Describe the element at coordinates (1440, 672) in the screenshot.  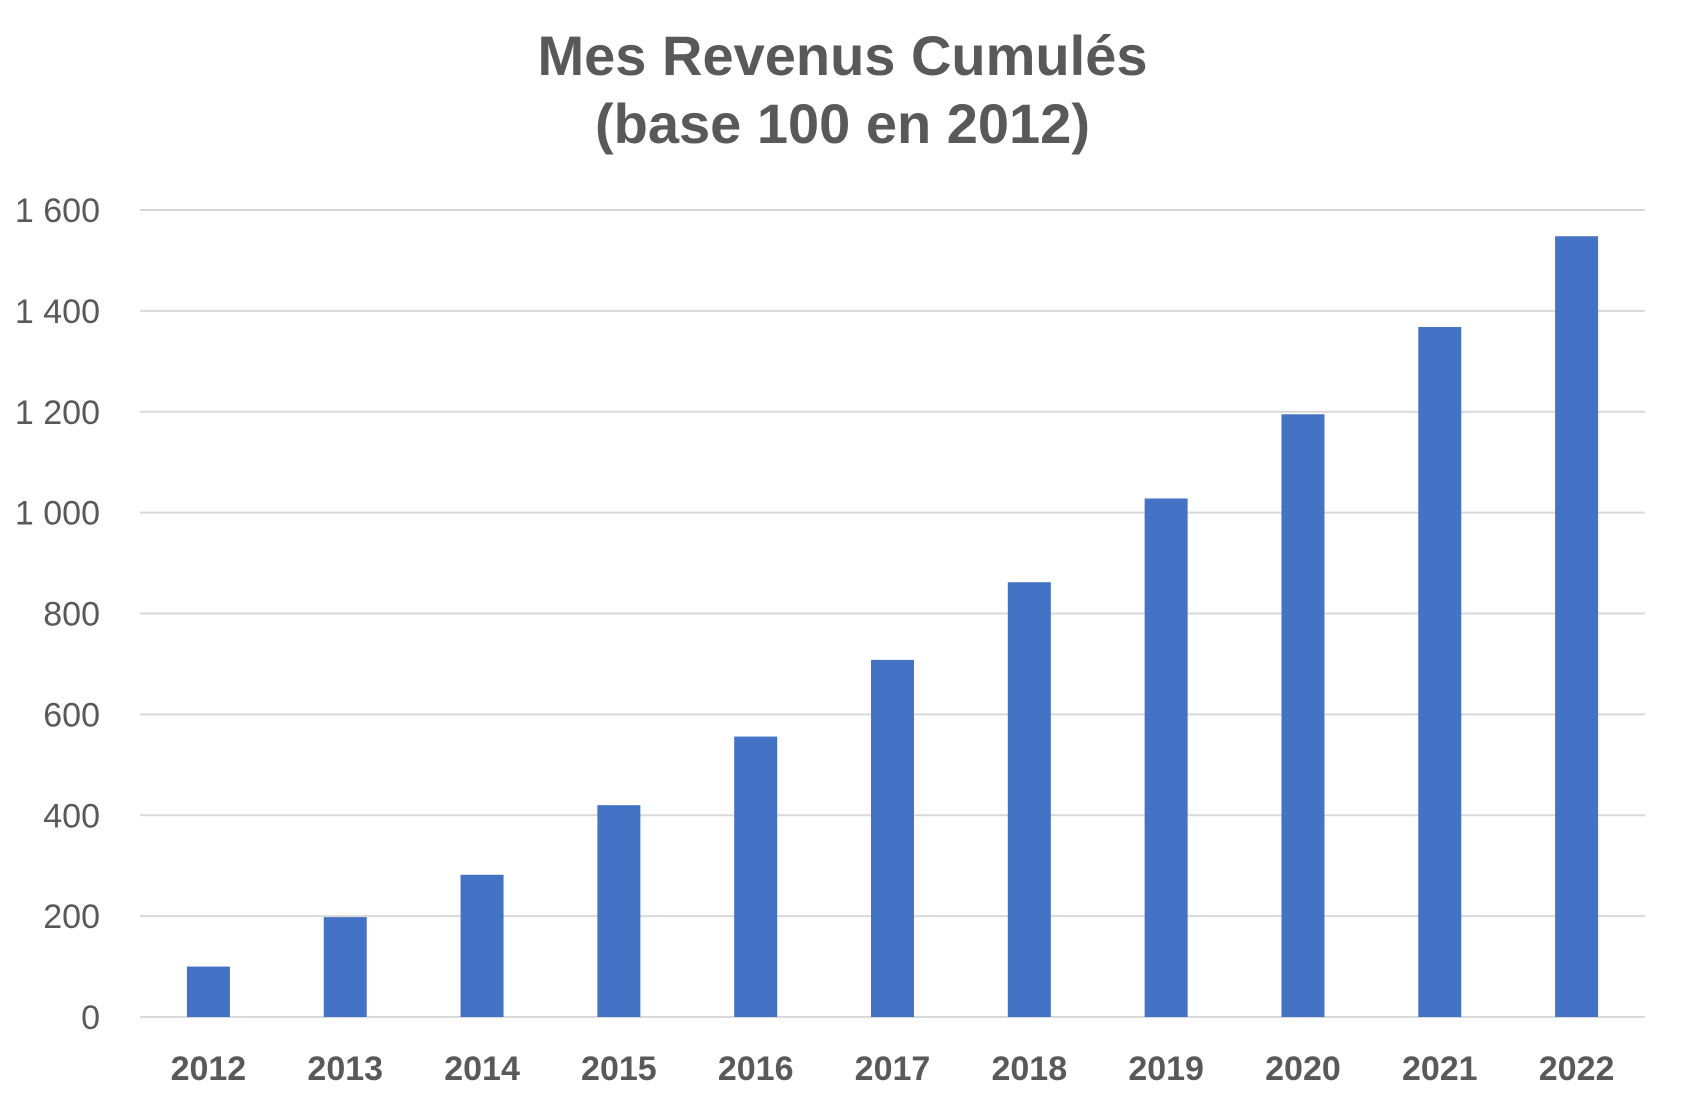
I see `bar-2021` at that location.